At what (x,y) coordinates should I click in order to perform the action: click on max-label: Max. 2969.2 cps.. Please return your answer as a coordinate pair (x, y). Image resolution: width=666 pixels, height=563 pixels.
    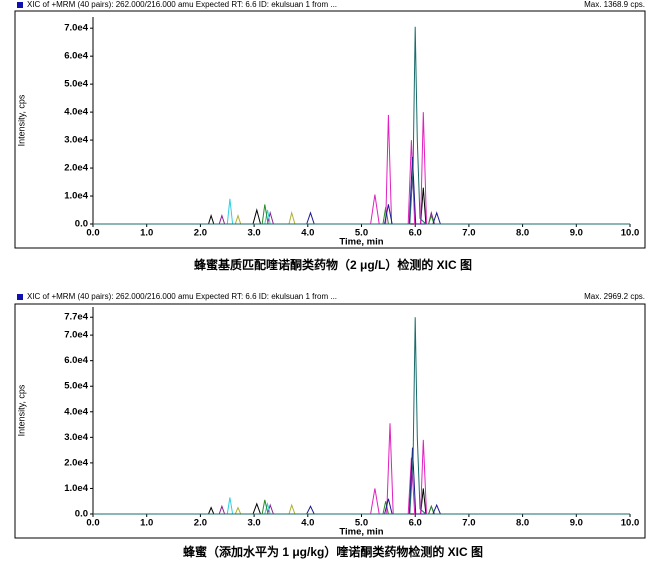
    Looking at the image, I should click on (614, 296).